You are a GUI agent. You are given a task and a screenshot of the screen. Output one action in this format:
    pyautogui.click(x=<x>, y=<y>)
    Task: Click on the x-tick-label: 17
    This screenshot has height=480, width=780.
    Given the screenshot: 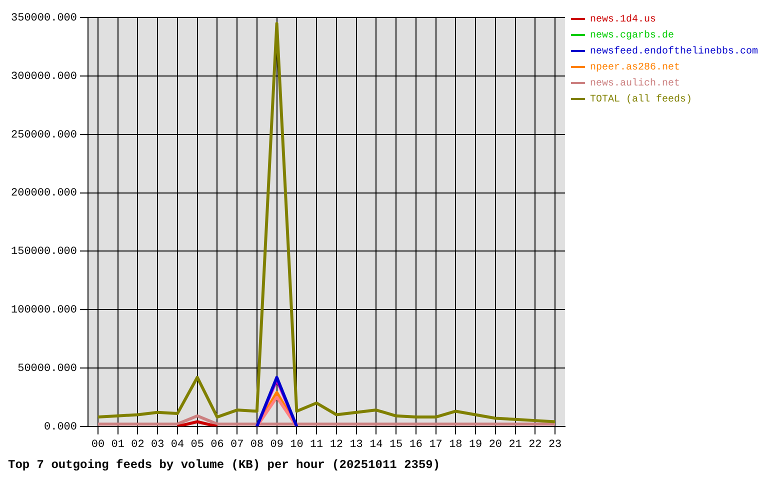 What is the action you would take?
    pyautogui.click(x=435, y=444)
    